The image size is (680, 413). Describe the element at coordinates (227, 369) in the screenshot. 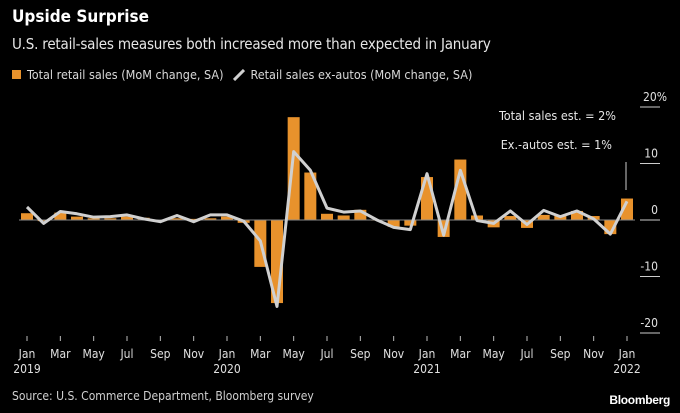

I see `x-year-label: 2020` at that location.